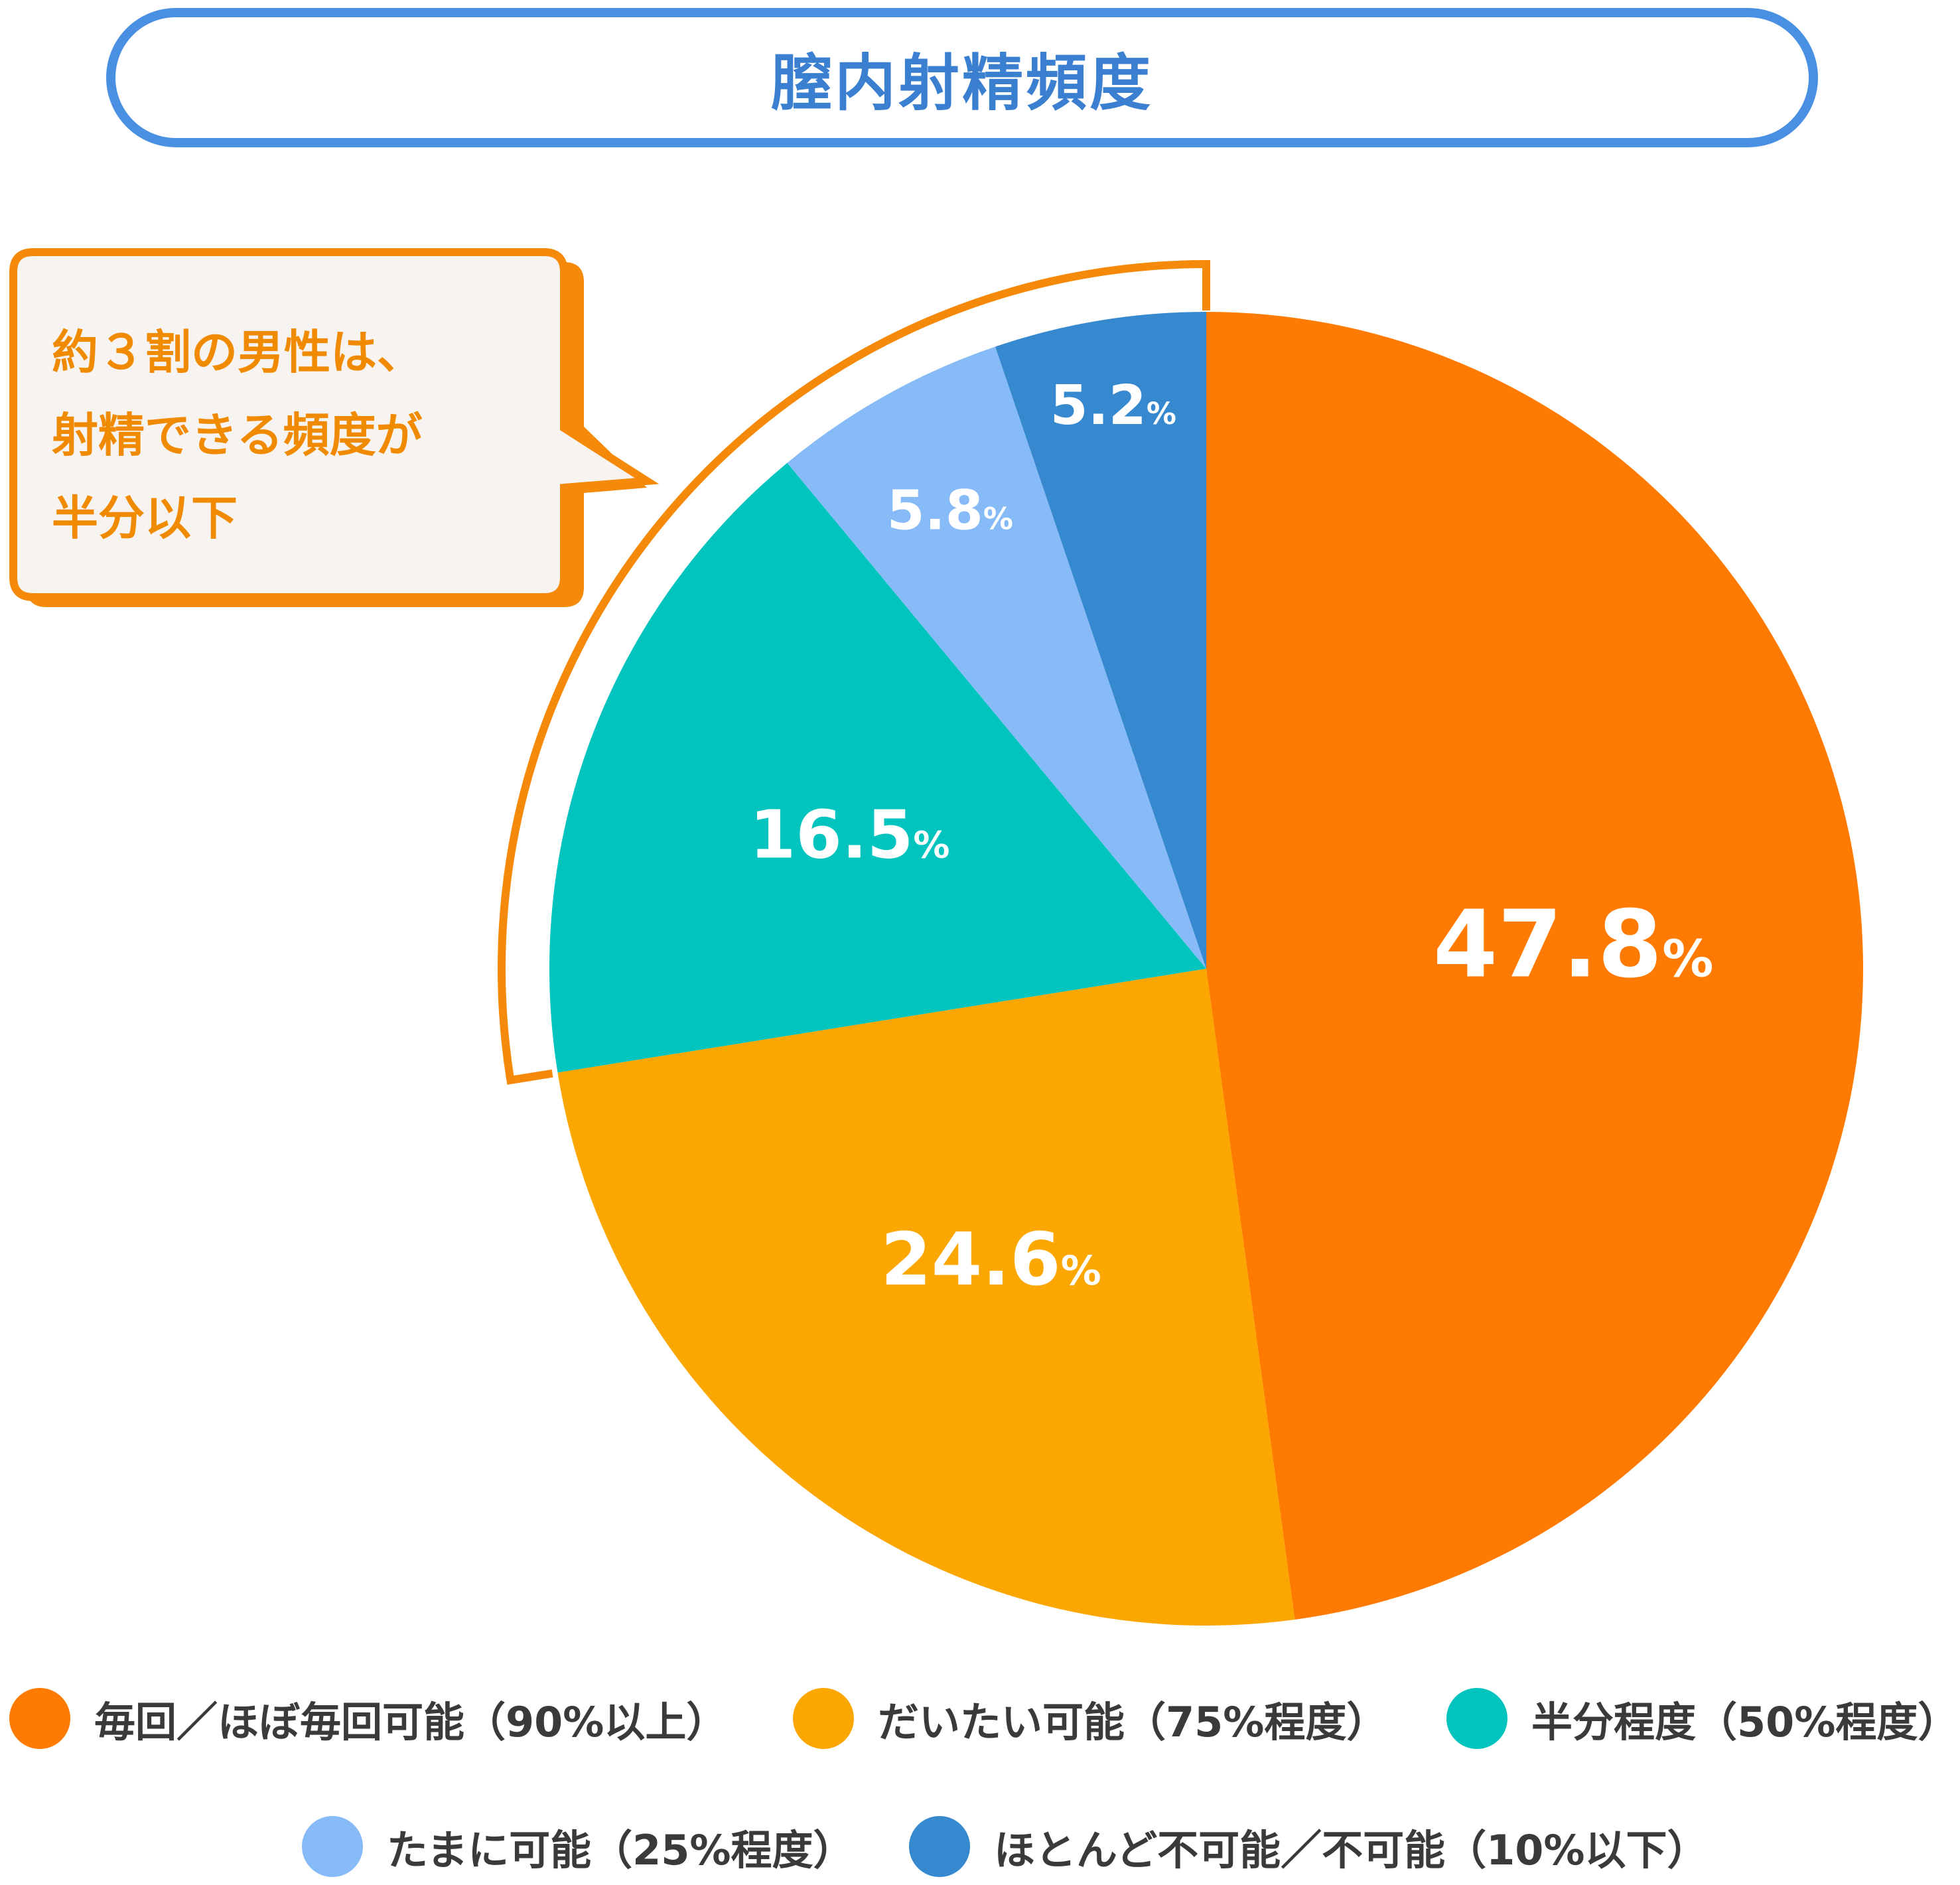 This screenshot has width=1960, height=1885. What do you see at coordinates (237, 435) in the screenshot?
I see `callout-line-2: 射精できる頻度が` at bounding box center [237, 435].